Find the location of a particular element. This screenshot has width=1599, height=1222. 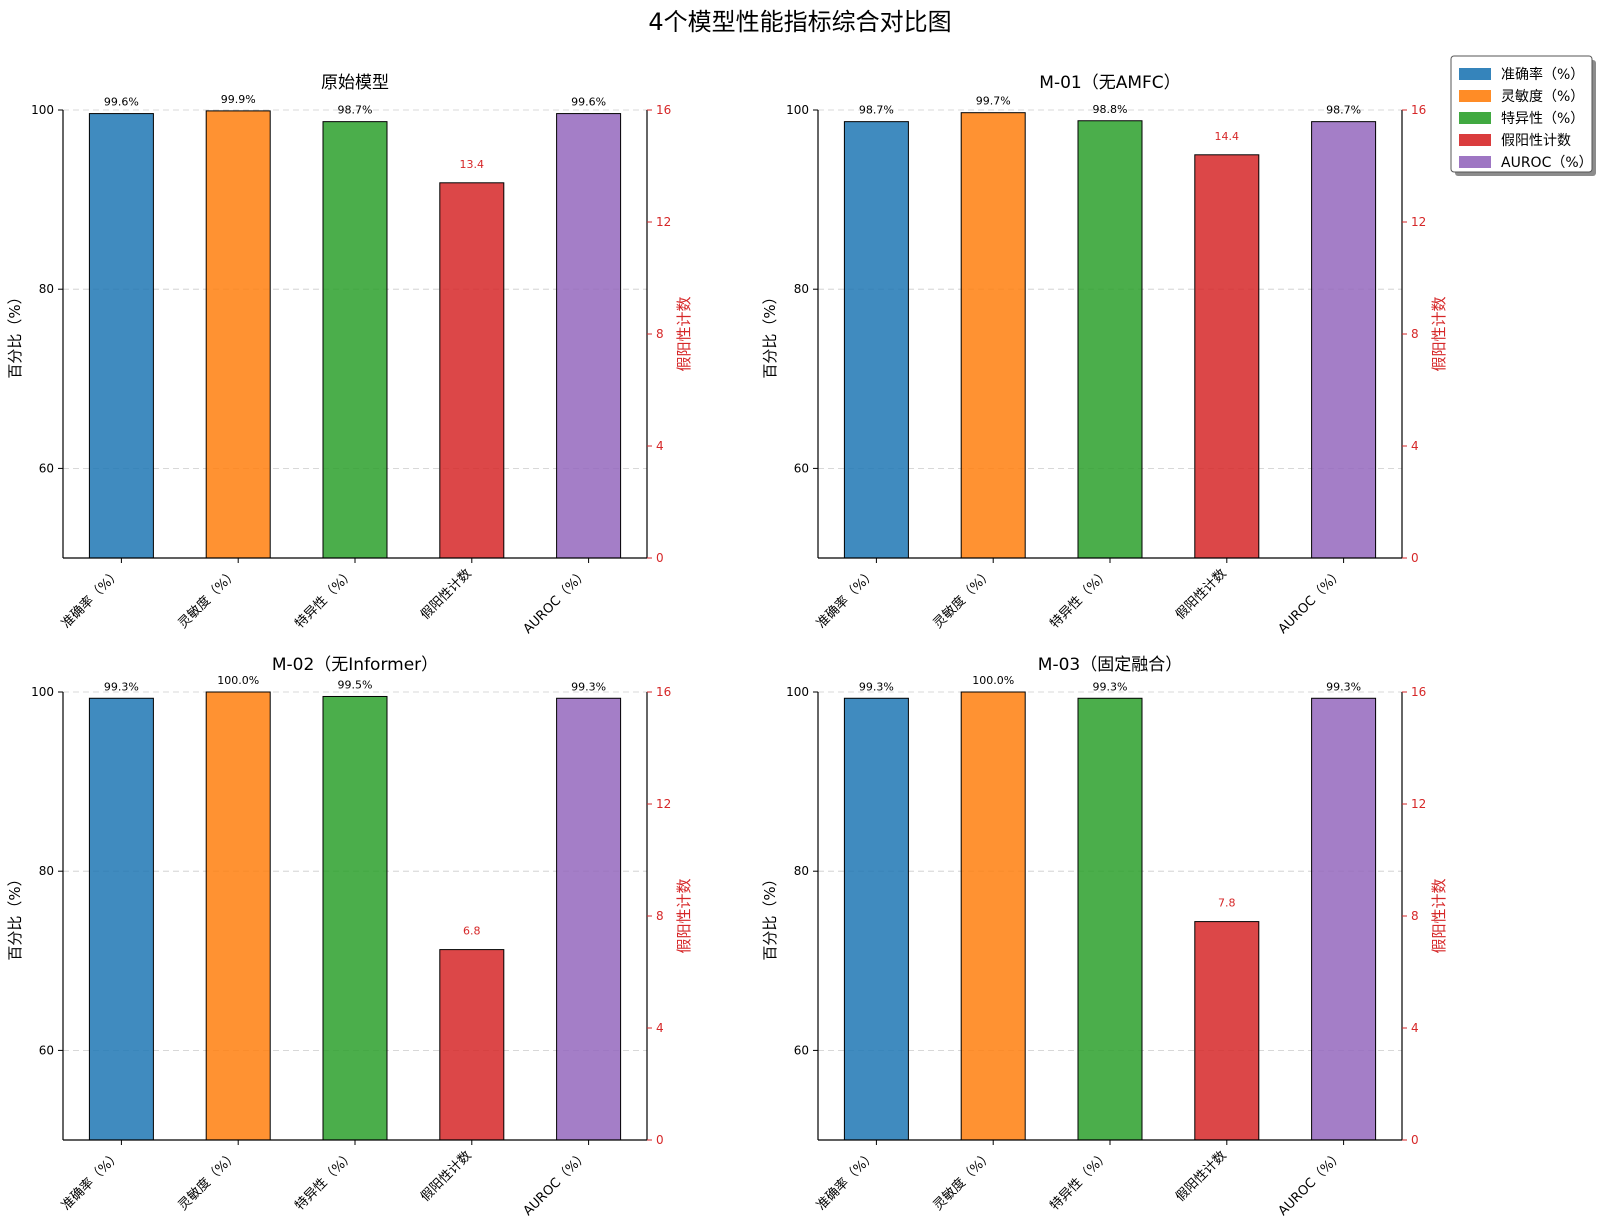

bar-value-label: 100.0% is located at coordinates (238, 680).